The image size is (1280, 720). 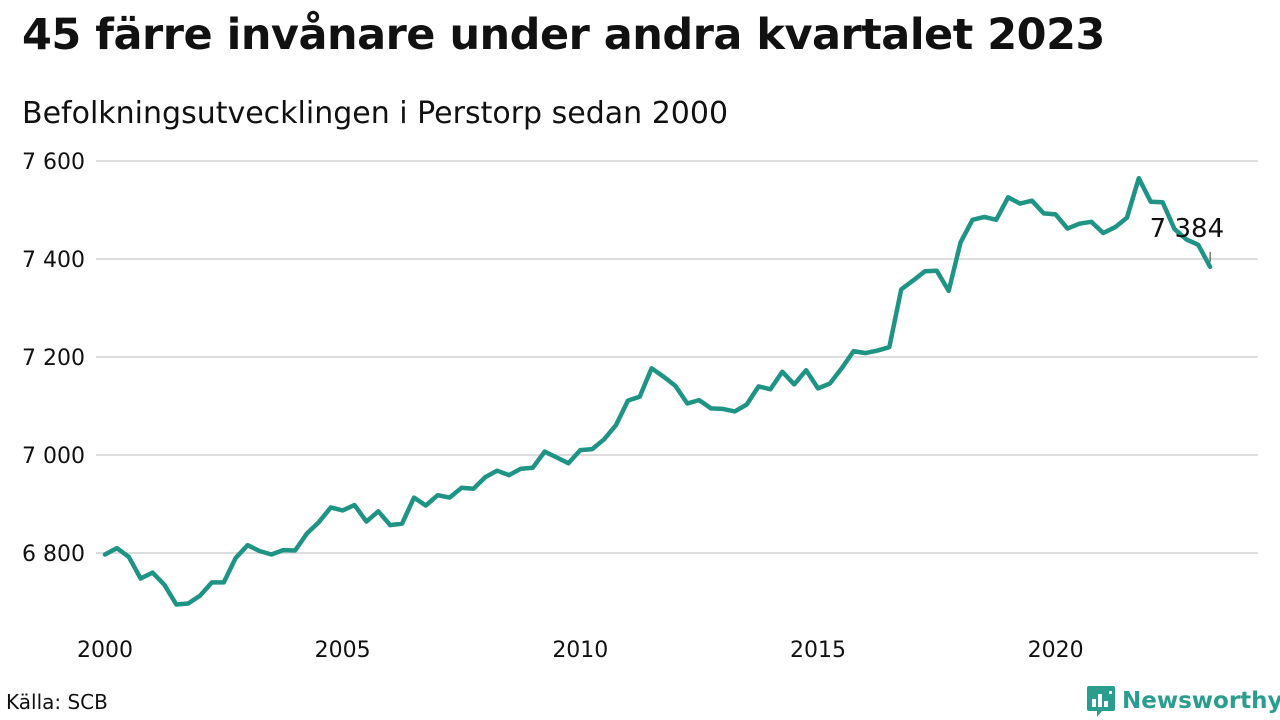 I want to click on x-tick-label: 2005, so click(x=343, y=650).